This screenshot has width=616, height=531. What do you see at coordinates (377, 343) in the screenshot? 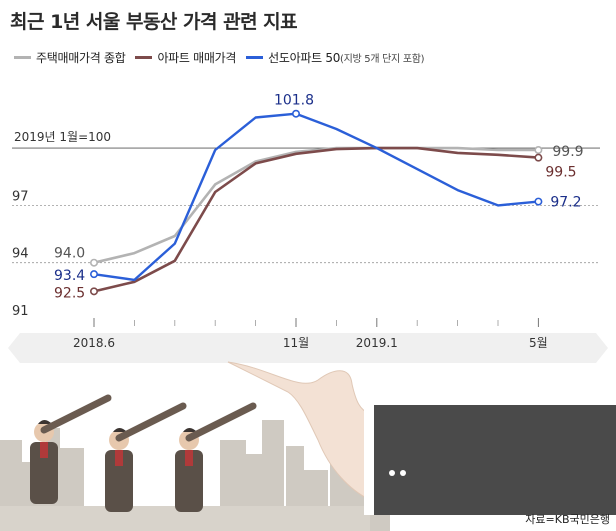
I see `x-tick-label: 2019.1` at bounding box center [377, 343].